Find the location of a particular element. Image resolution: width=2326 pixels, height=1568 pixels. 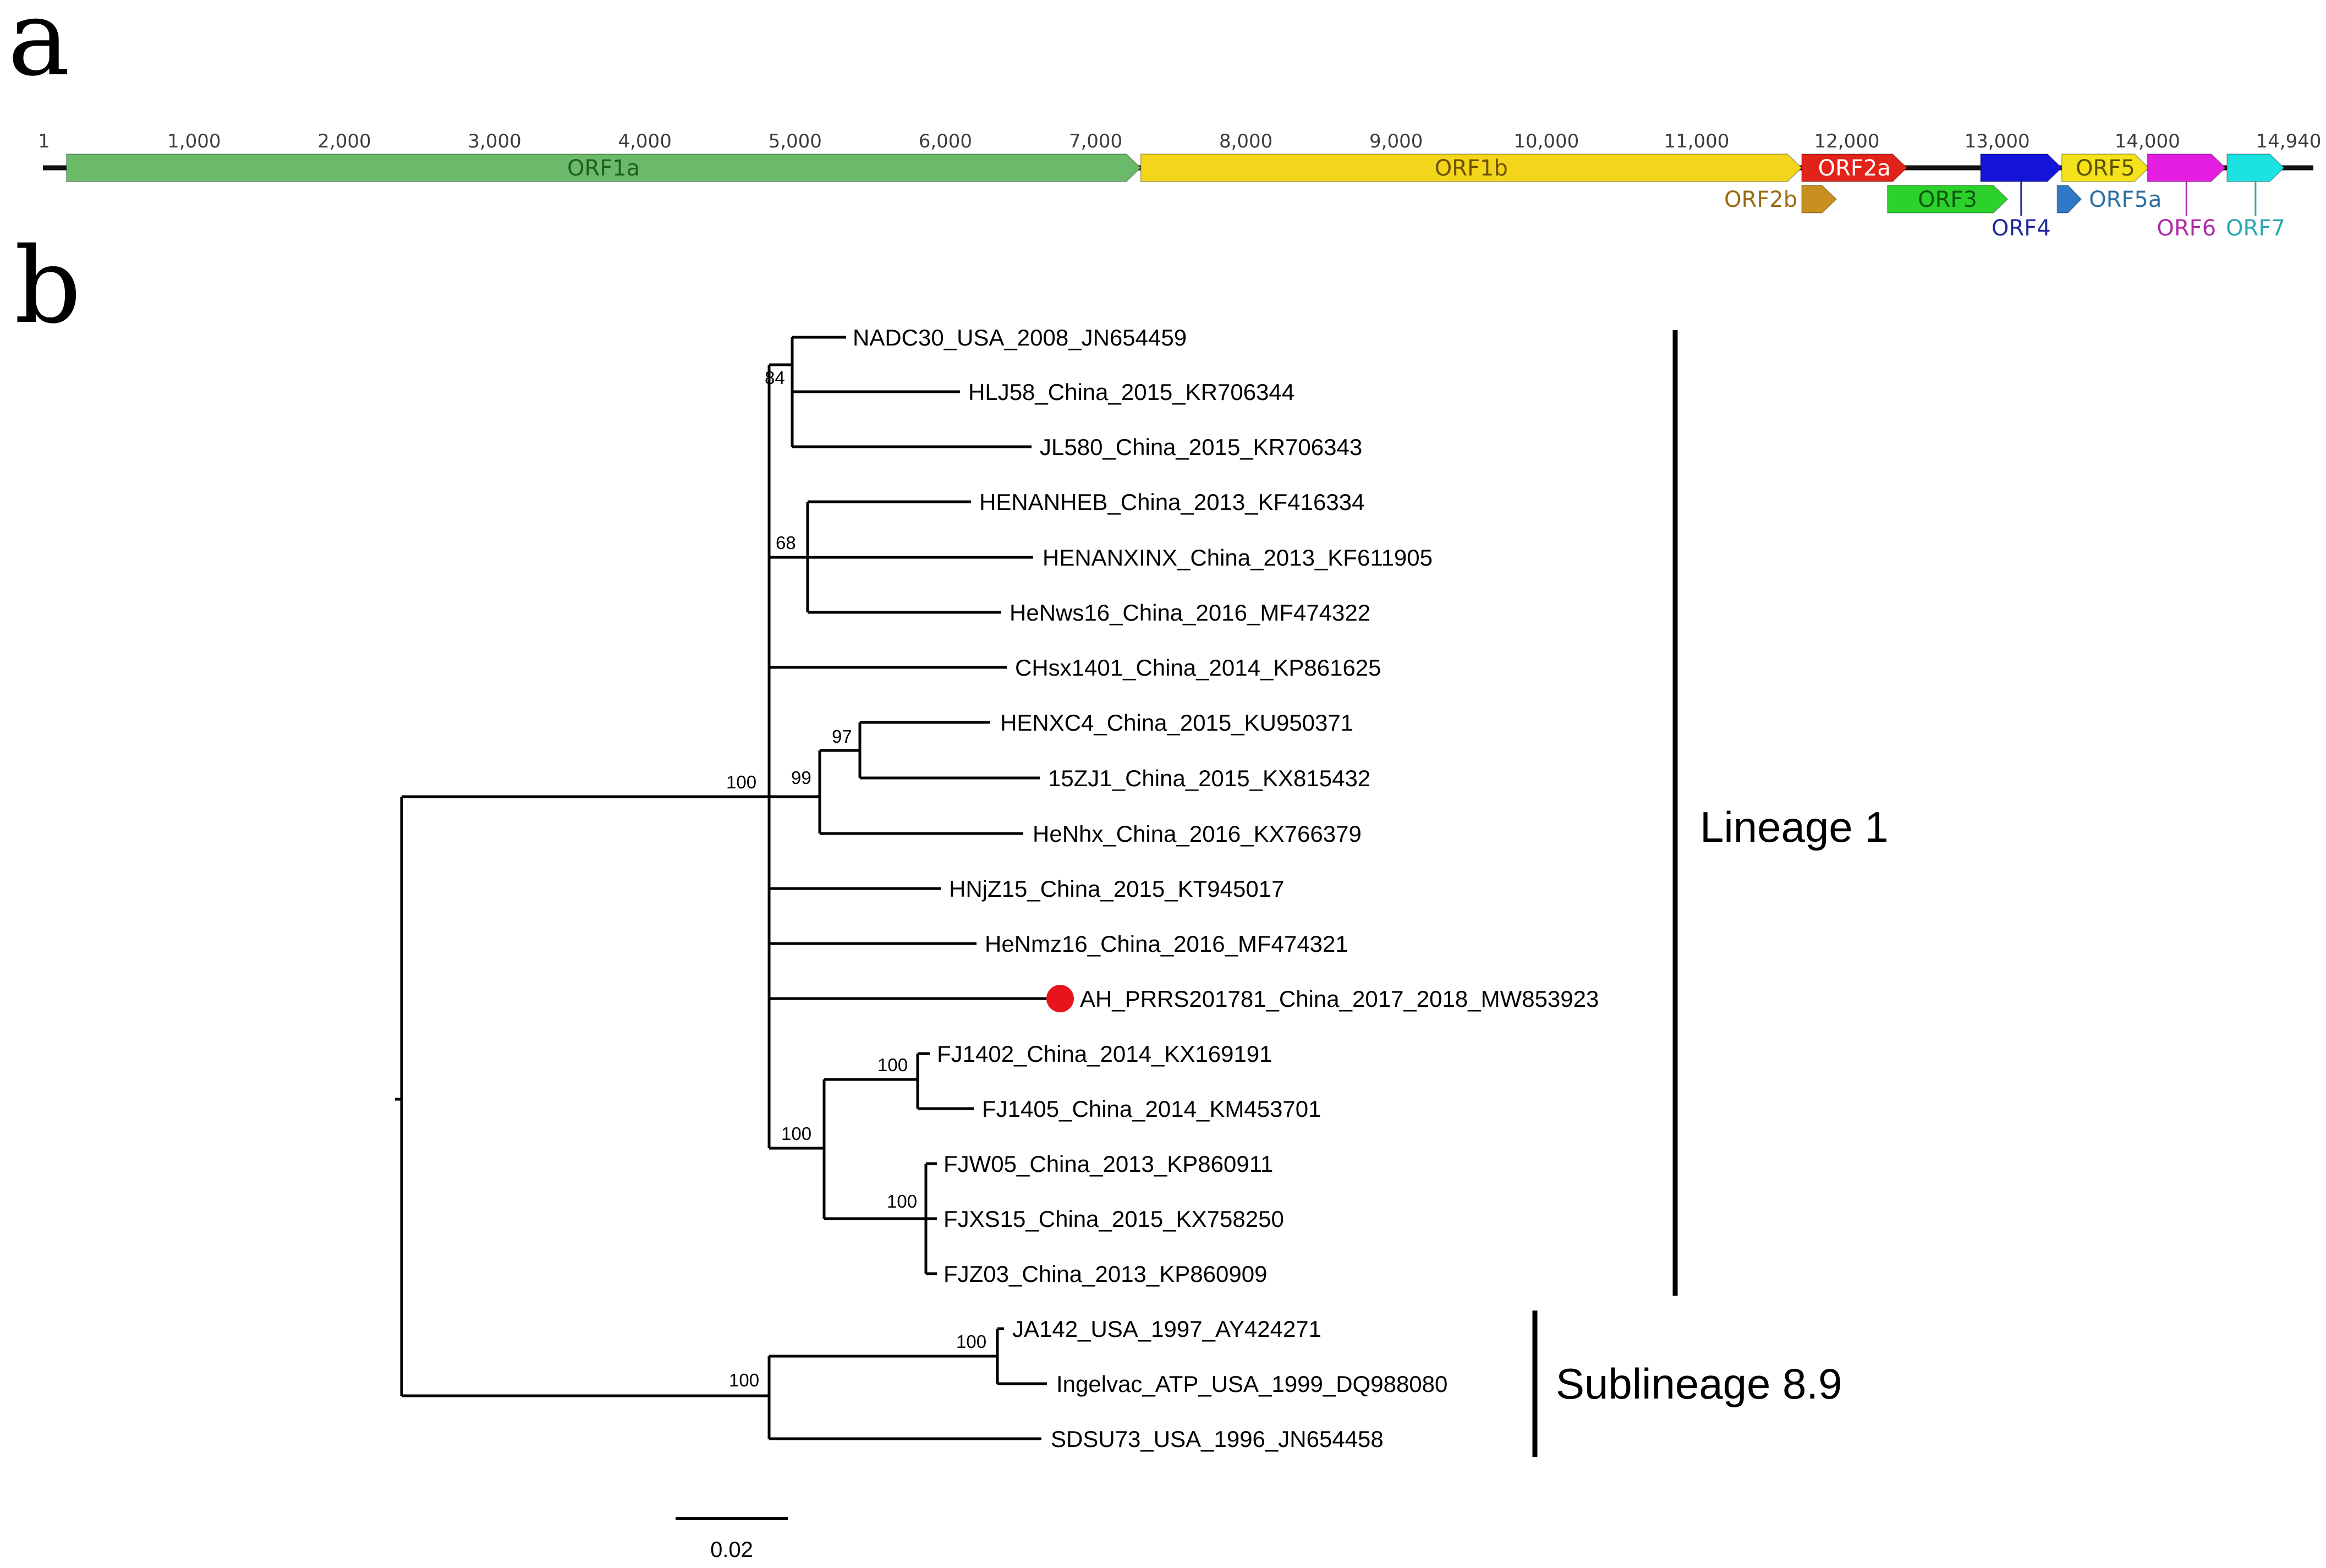

bootstrap-value: 84 is located at coordinates (775, 378).